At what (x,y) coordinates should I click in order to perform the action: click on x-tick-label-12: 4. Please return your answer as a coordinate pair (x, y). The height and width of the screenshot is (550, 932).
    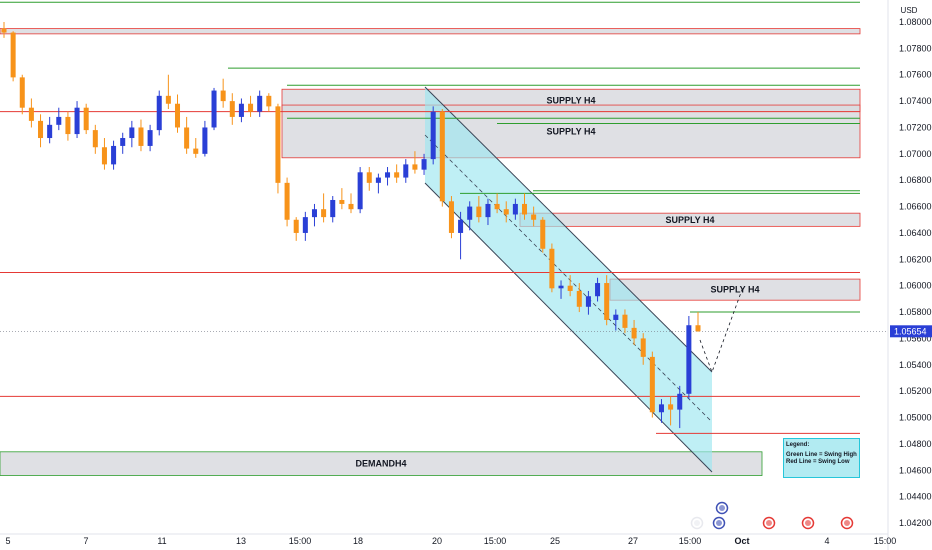
    Looking at the image, I should click on (826, 541).